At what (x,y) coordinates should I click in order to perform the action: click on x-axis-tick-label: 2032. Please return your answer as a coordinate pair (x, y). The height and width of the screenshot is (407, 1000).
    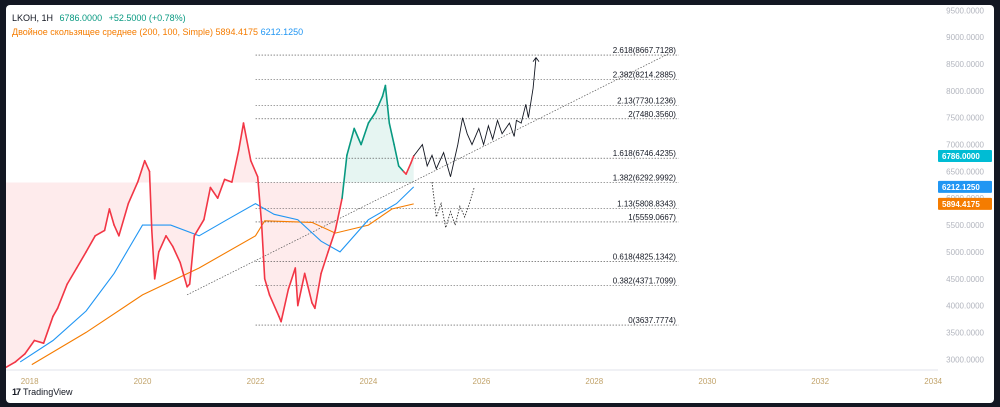
    Looking at the image, I should click on (820, 381).